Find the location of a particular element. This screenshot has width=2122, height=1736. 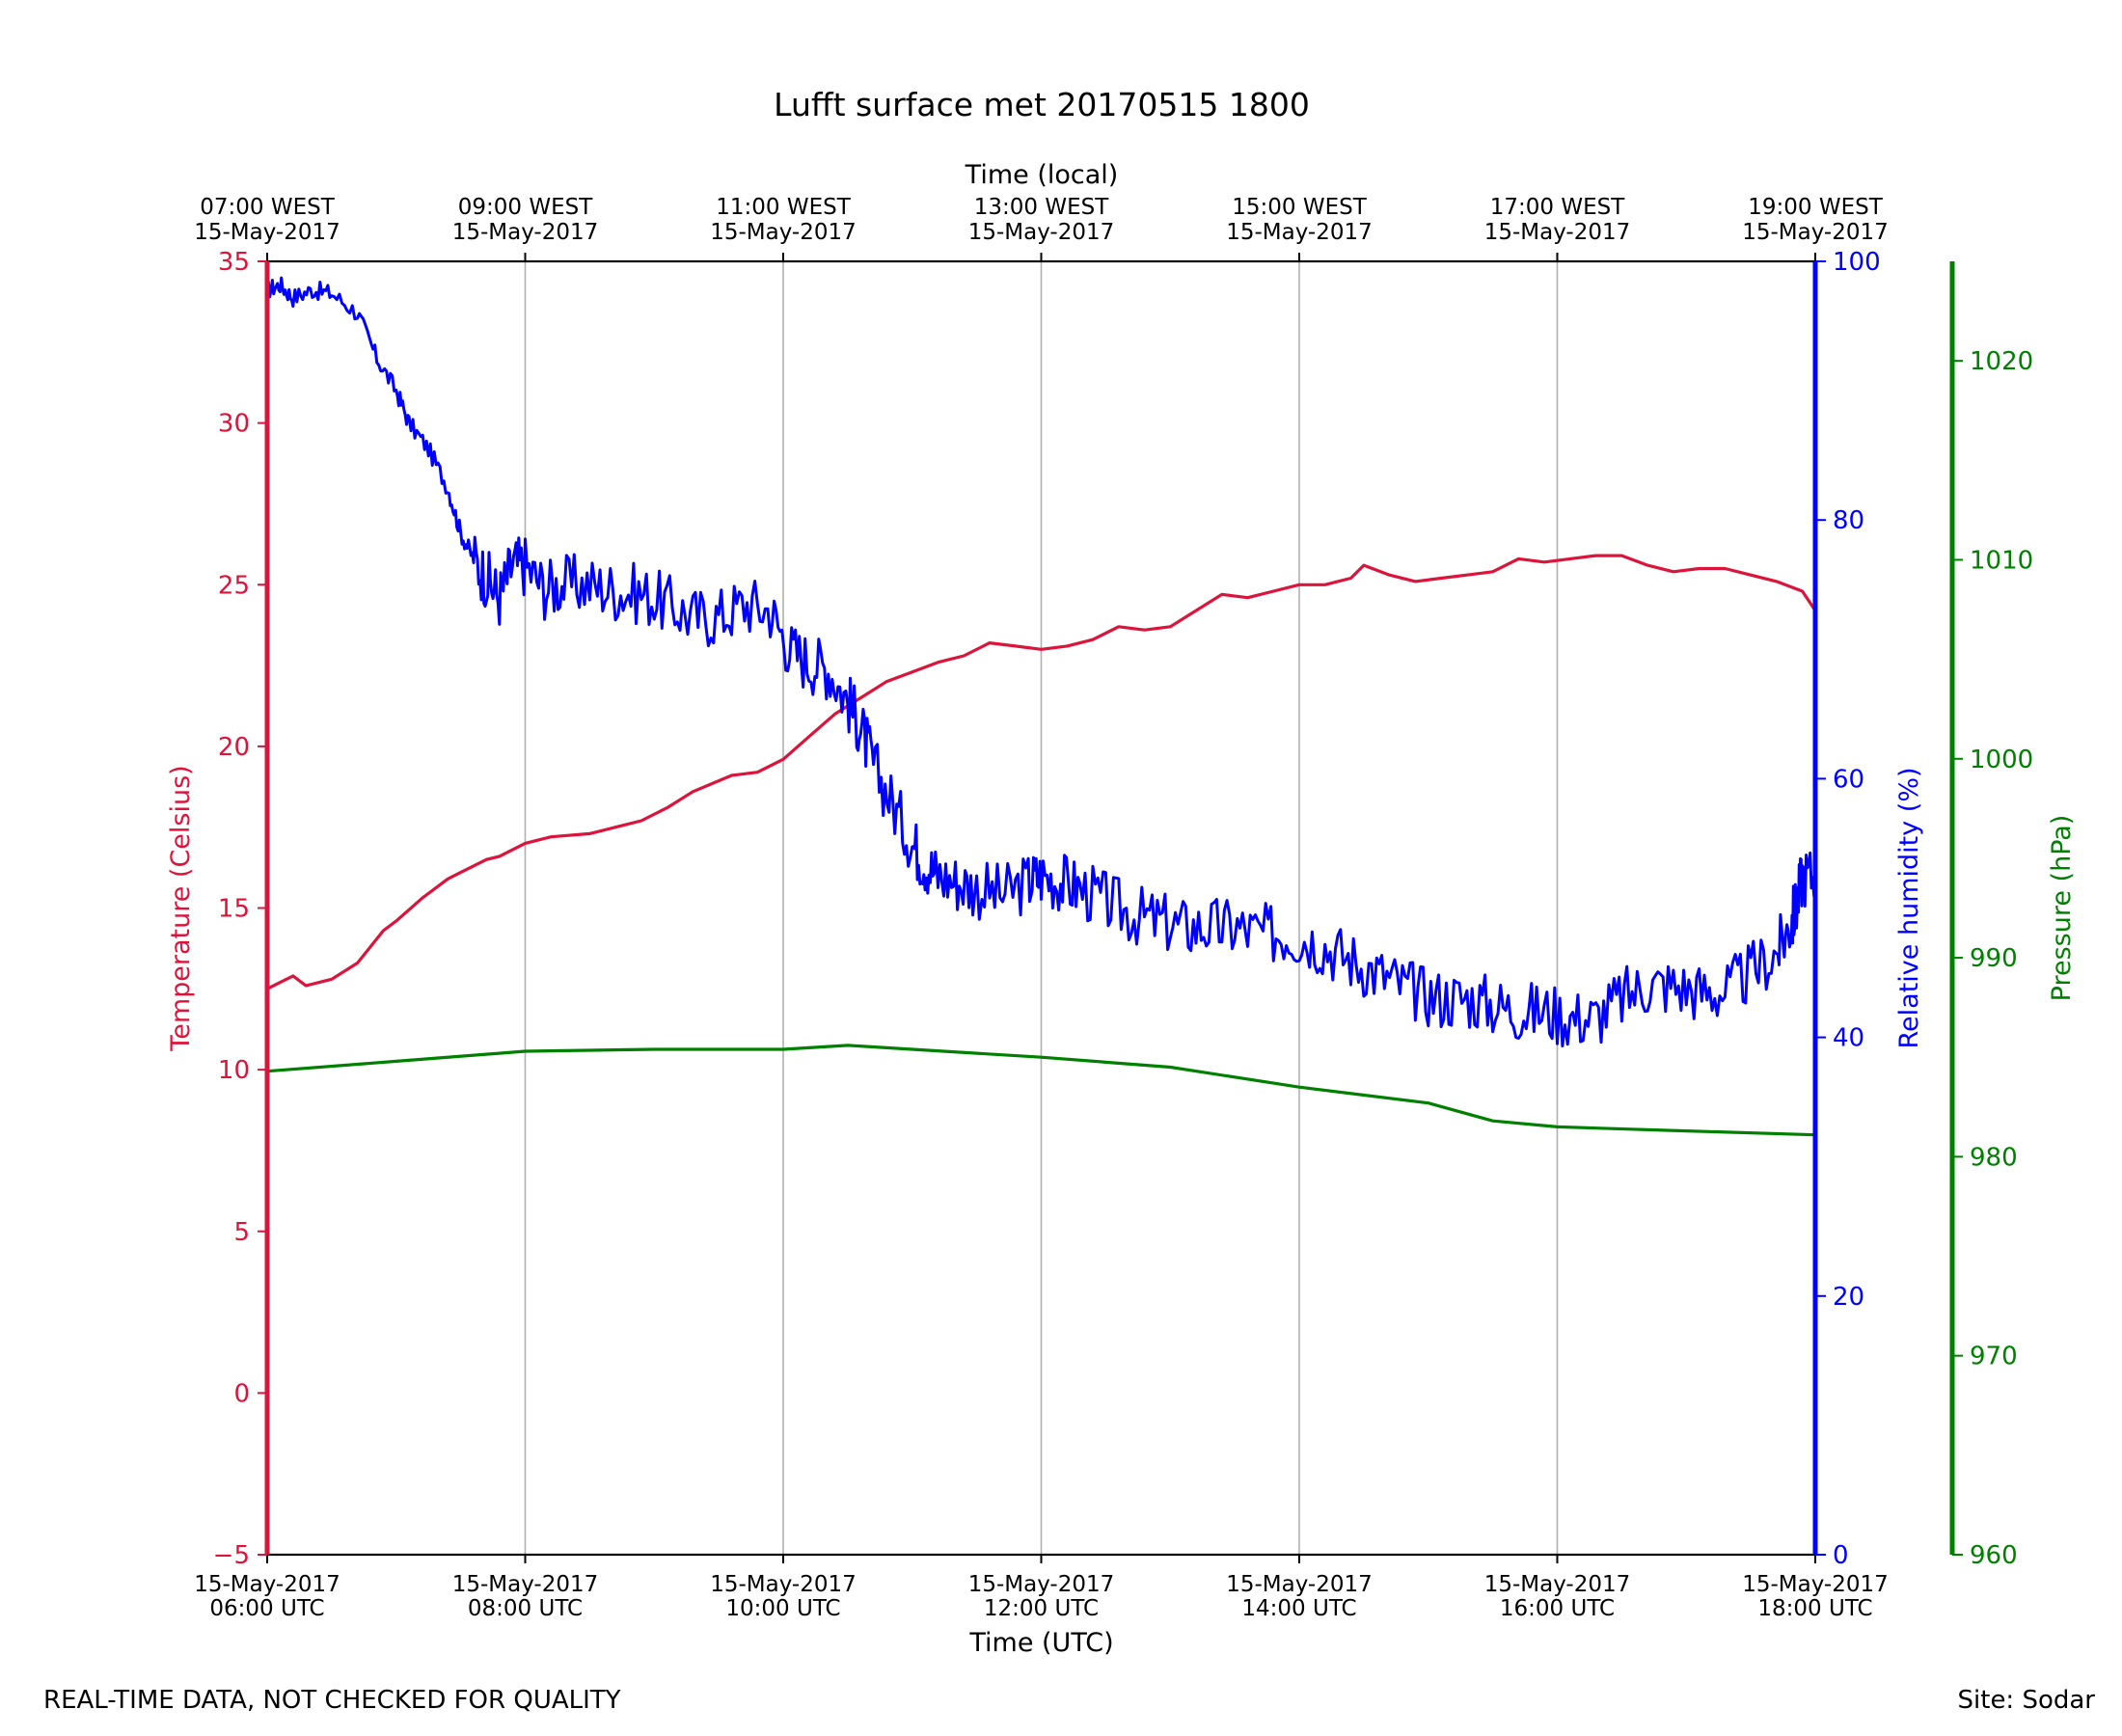

top-tick-time: 07:00 WEST is located at coordinates (268, 207).